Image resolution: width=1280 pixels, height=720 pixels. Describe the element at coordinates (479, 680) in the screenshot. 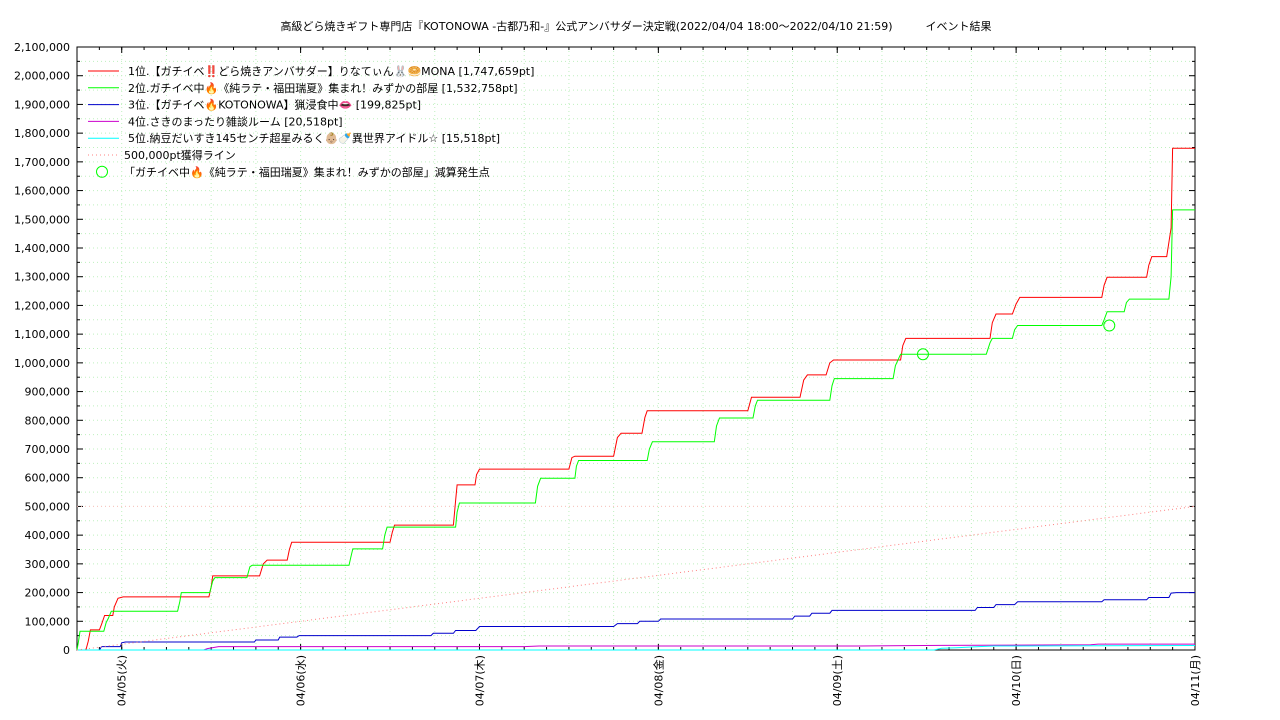

I see `x-tick-label: 04/07(木)` at that location.